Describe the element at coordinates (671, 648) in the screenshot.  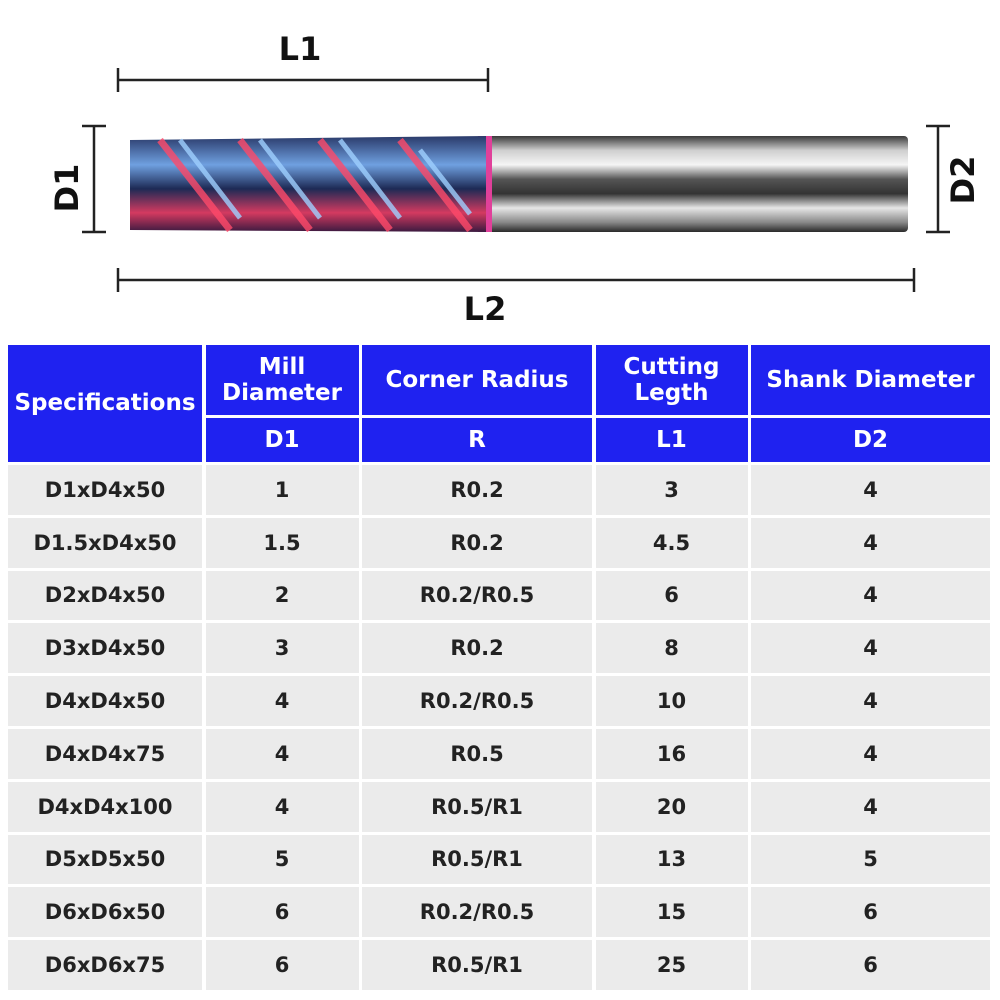
I see `table-cell: 8` at that location.